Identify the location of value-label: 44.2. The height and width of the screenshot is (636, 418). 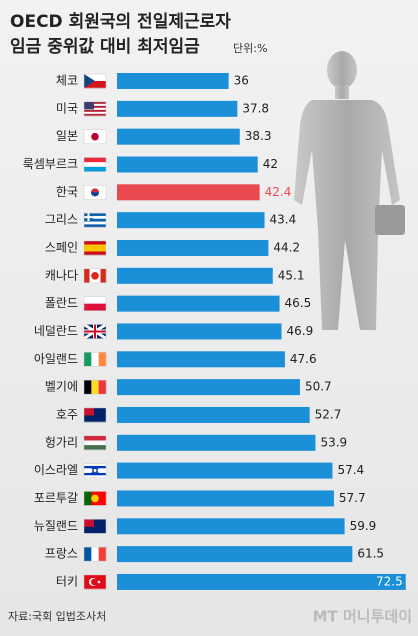
(286, 247).